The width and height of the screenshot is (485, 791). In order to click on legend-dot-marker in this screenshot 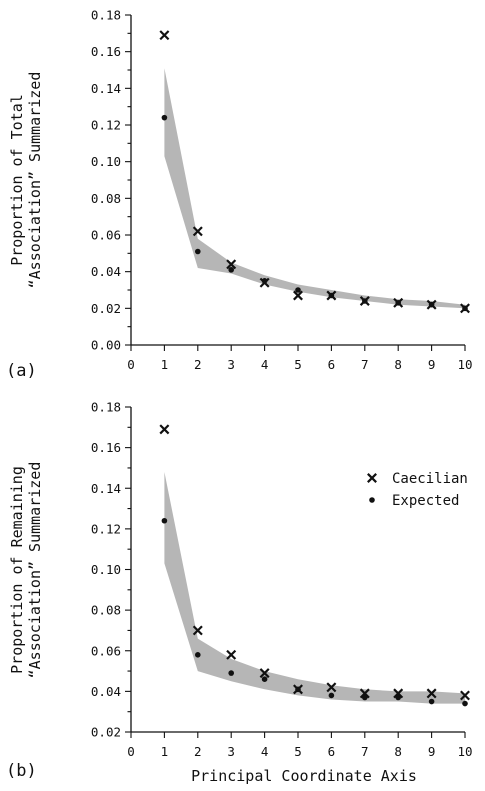, I will do `click(372, 500)`.